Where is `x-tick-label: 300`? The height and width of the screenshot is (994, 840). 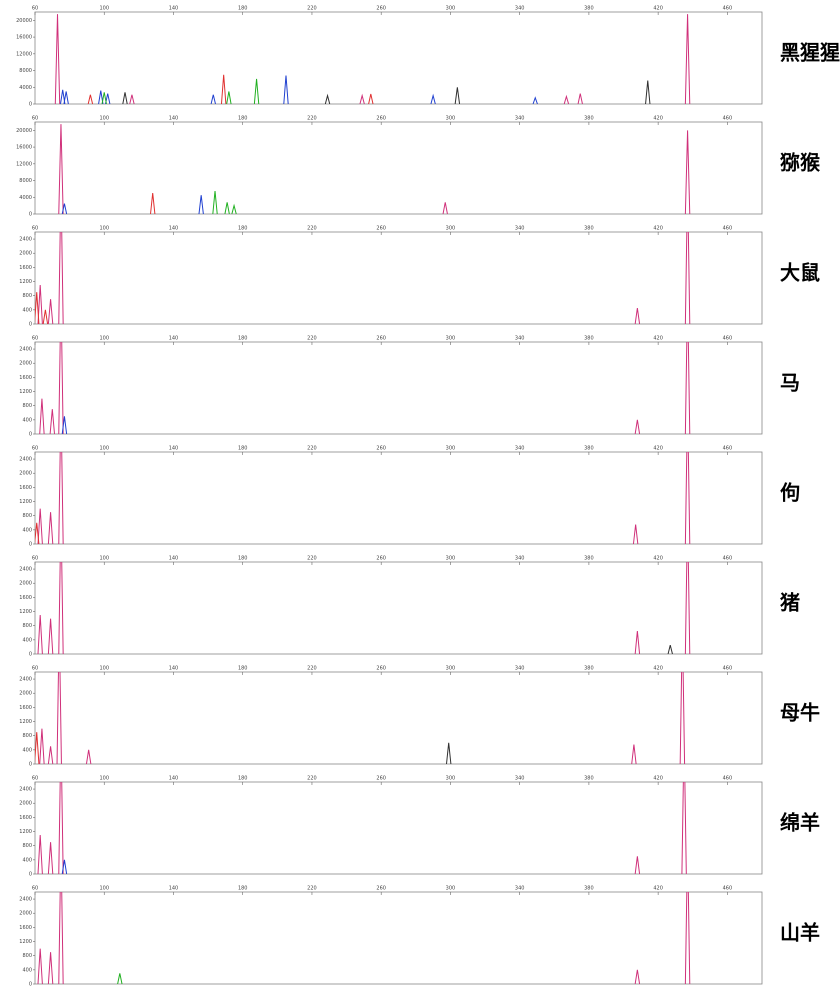
x-tick-label: 300 is located at coordinates (451, 669).